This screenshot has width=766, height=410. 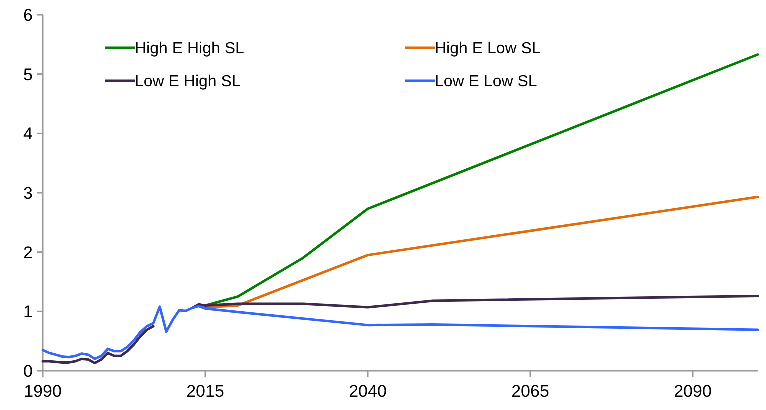 I want to click on line-series, so click(x=401, y=332).